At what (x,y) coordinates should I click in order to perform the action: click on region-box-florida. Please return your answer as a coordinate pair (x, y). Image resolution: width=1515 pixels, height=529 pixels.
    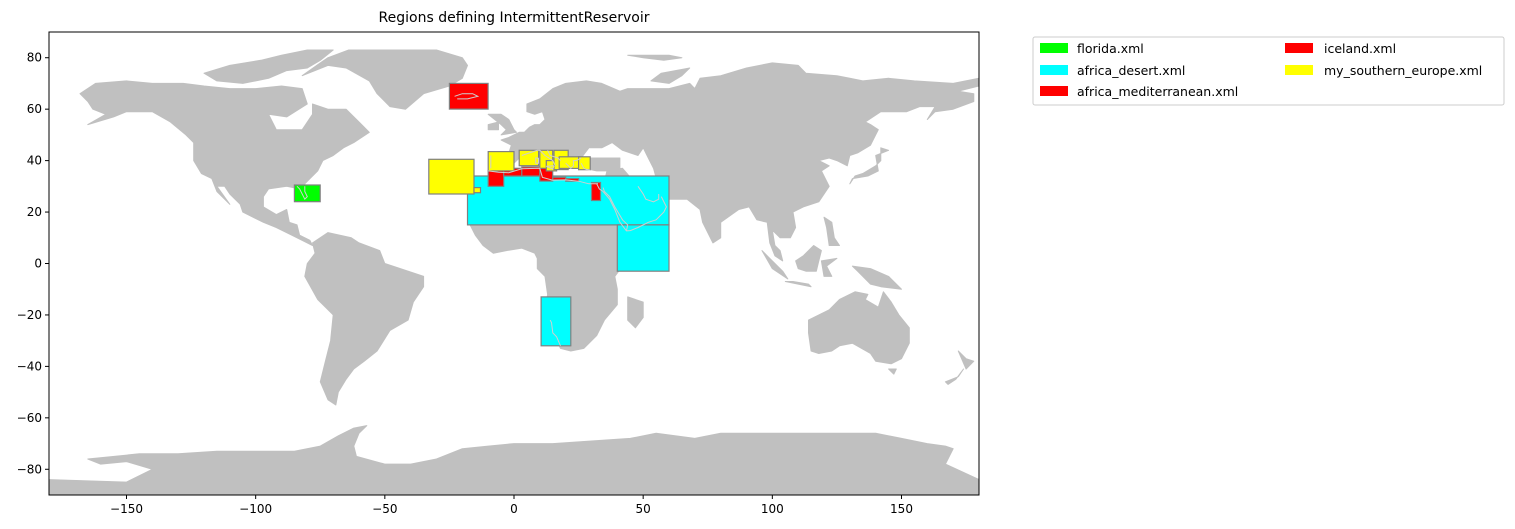
    Looking at the image, I should click on (307, 193).